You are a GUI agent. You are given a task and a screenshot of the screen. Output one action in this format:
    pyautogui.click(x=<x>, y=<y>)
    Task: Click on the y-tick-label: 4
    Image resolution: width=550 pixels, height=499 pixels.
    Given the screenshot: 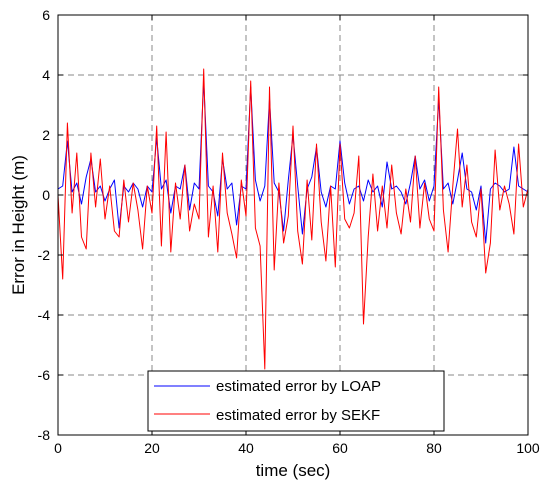 What is the action you would take?
    pyautogui.click(x=46, y=75)
    